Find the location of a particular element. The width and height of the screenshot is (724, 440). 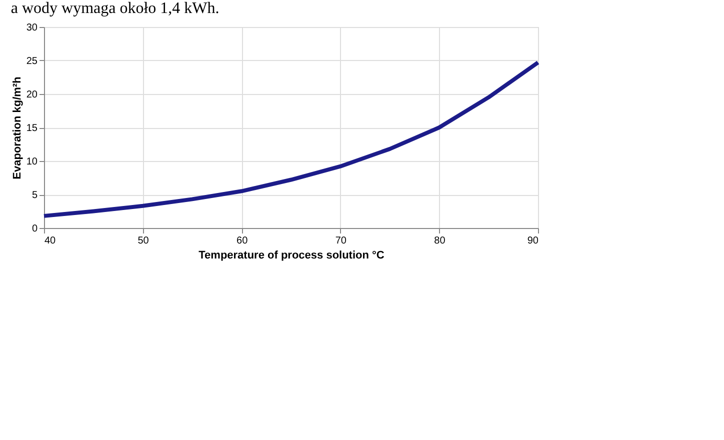

x-axis-title: Temperature of process solution °C is located at coordinates (291, 256).